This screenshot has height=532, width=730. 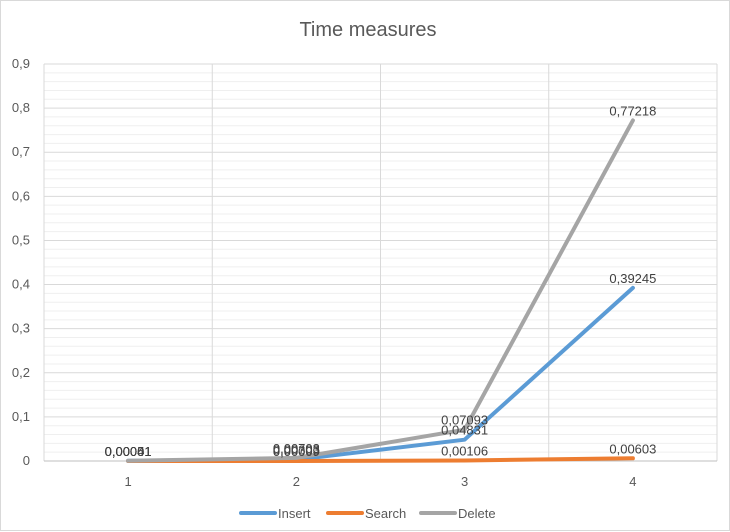 What do you see at coordinates (632, 448) in the screenshot?
I see `data-label-search: 0,00603` at bounding box center [632, 448].